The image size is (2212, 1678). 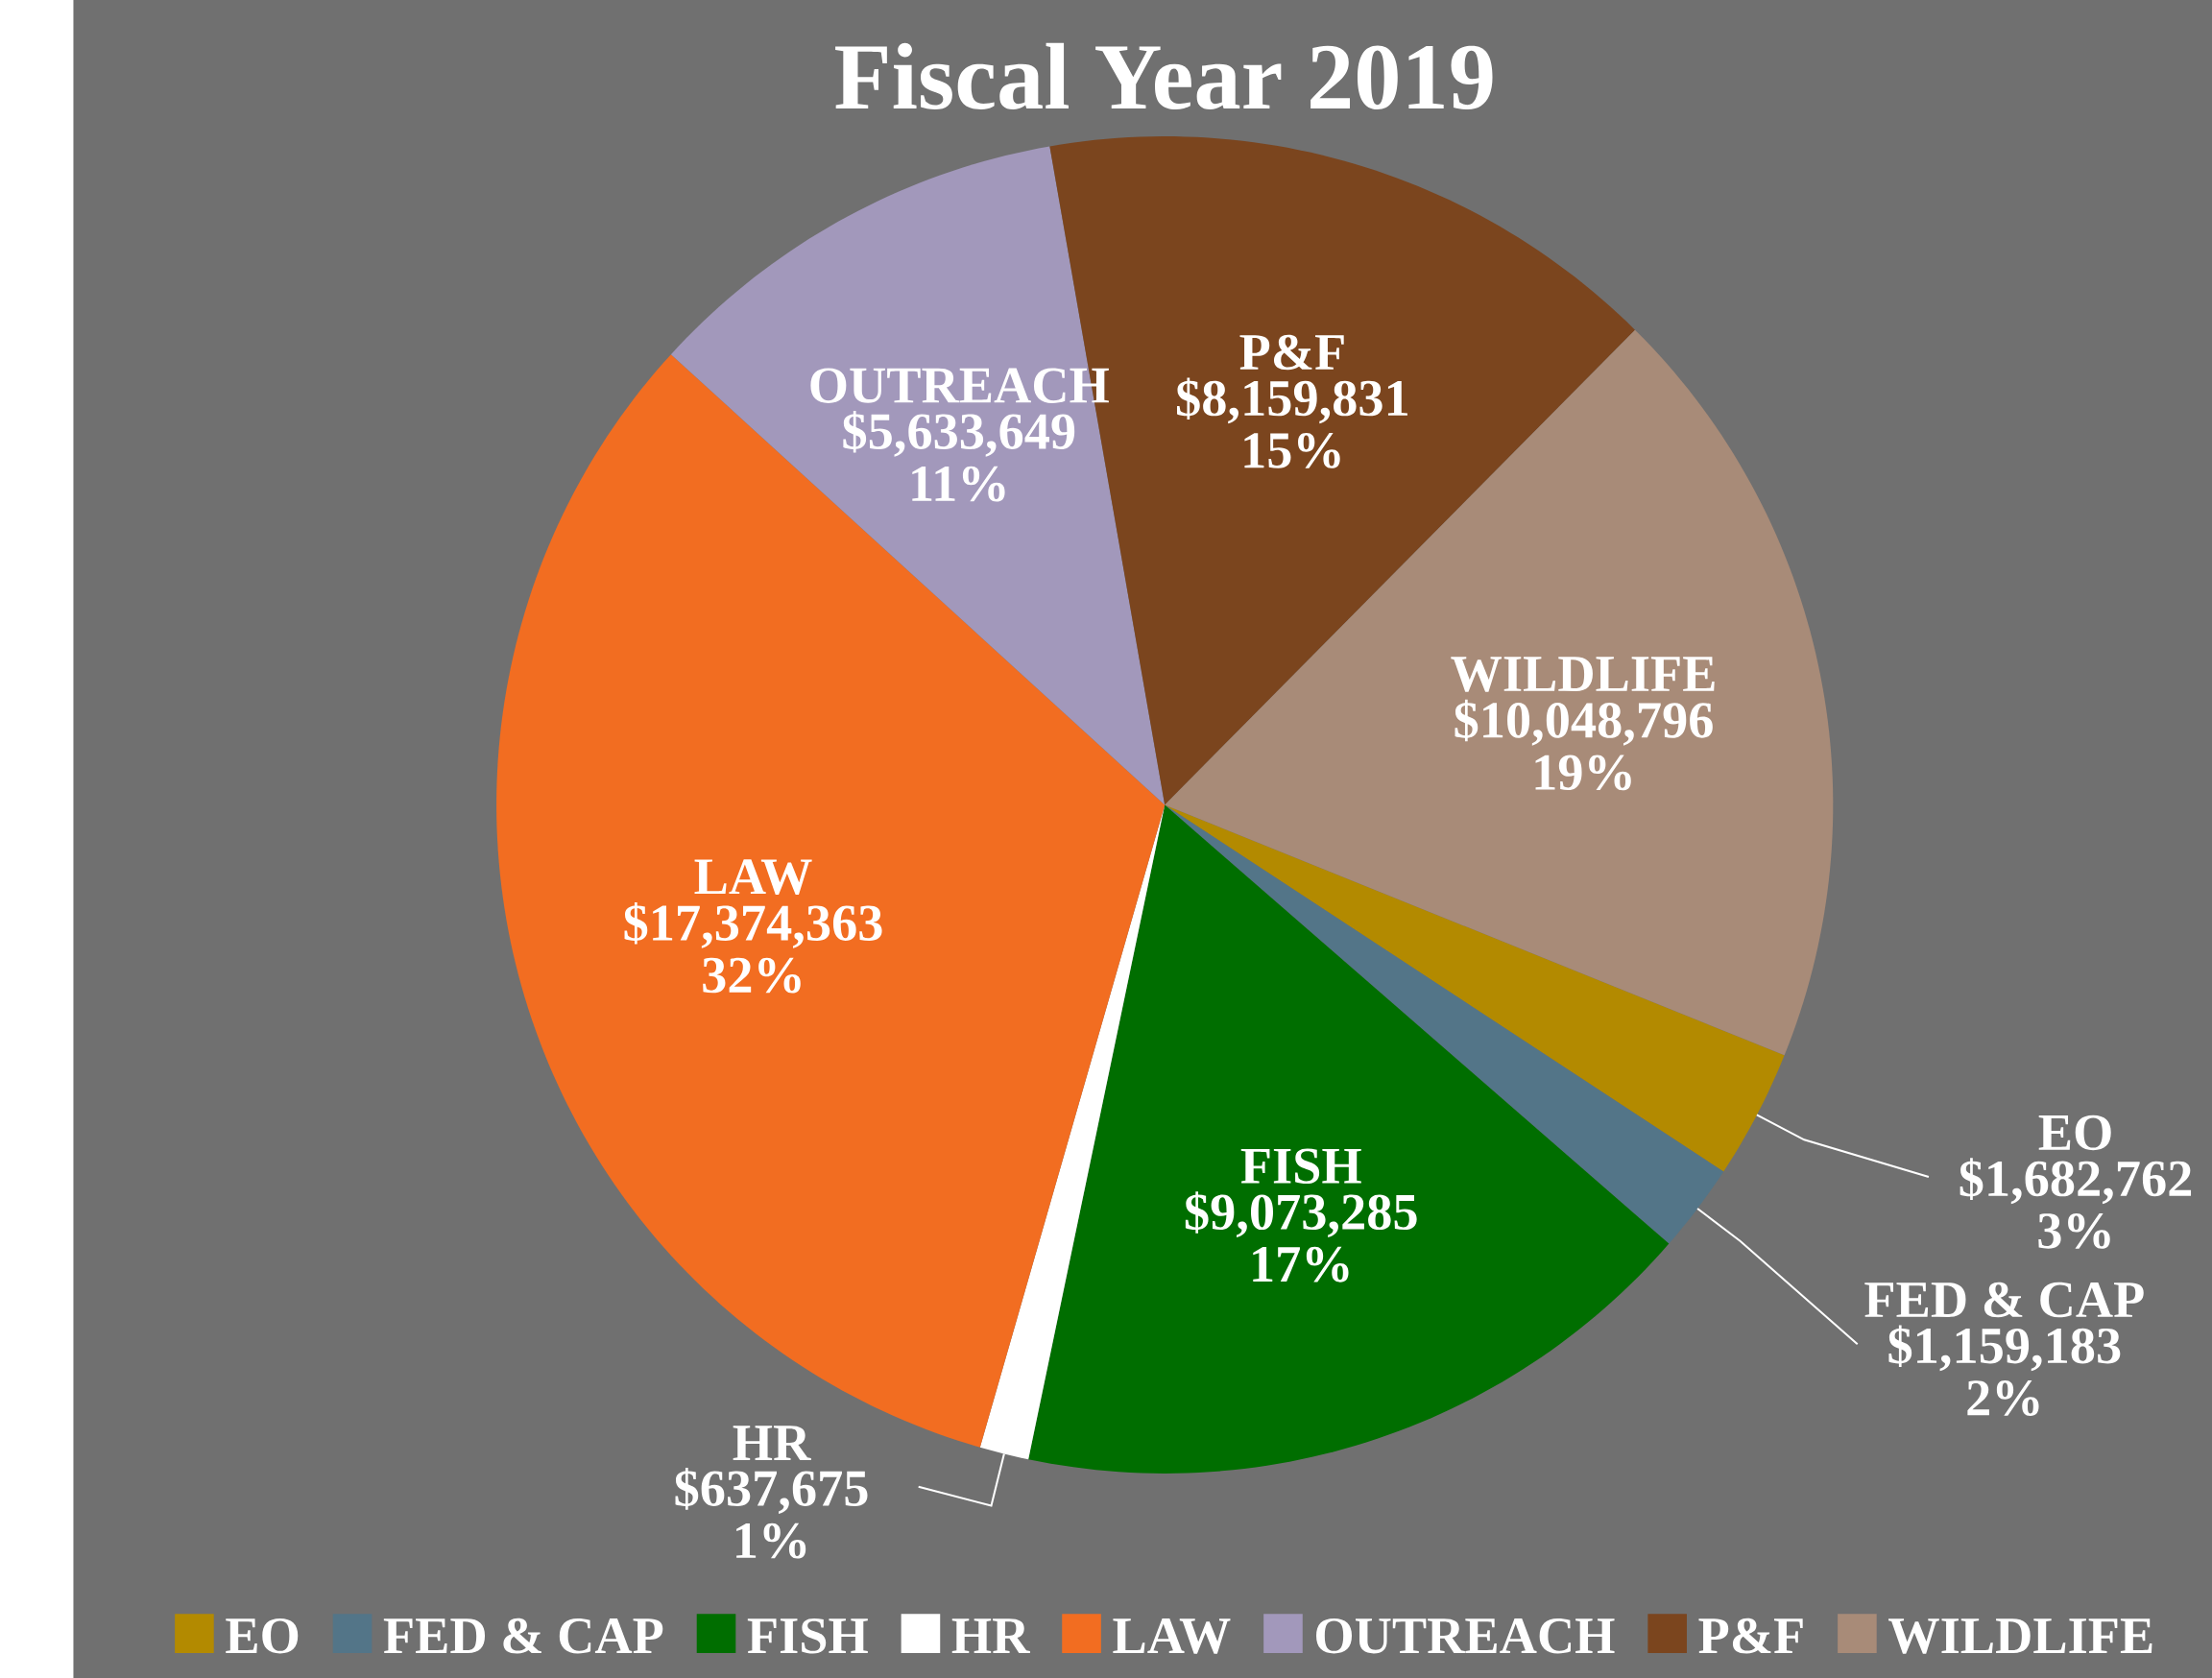 I want to click on slice-label: P&F, so click(x=1291, y=353).